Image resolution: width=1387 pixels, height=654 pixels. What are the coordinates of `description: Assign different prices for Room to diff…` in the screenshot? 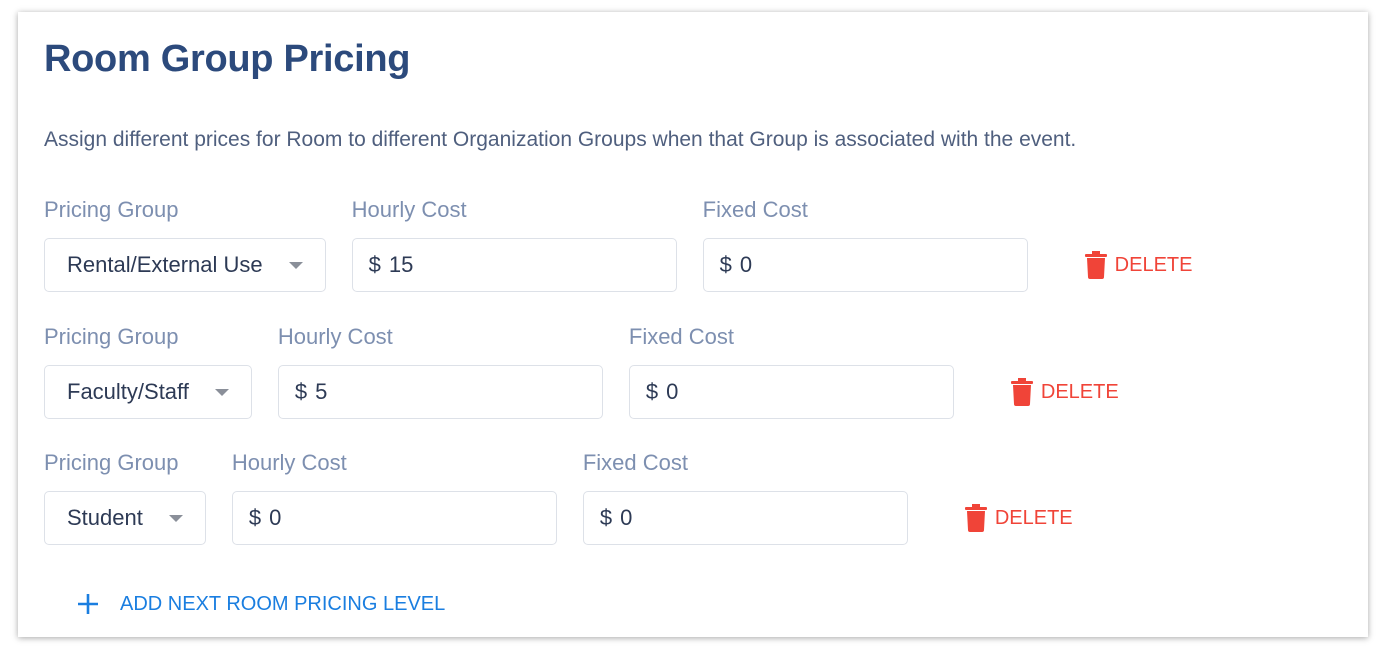 It's located at (560, 139).